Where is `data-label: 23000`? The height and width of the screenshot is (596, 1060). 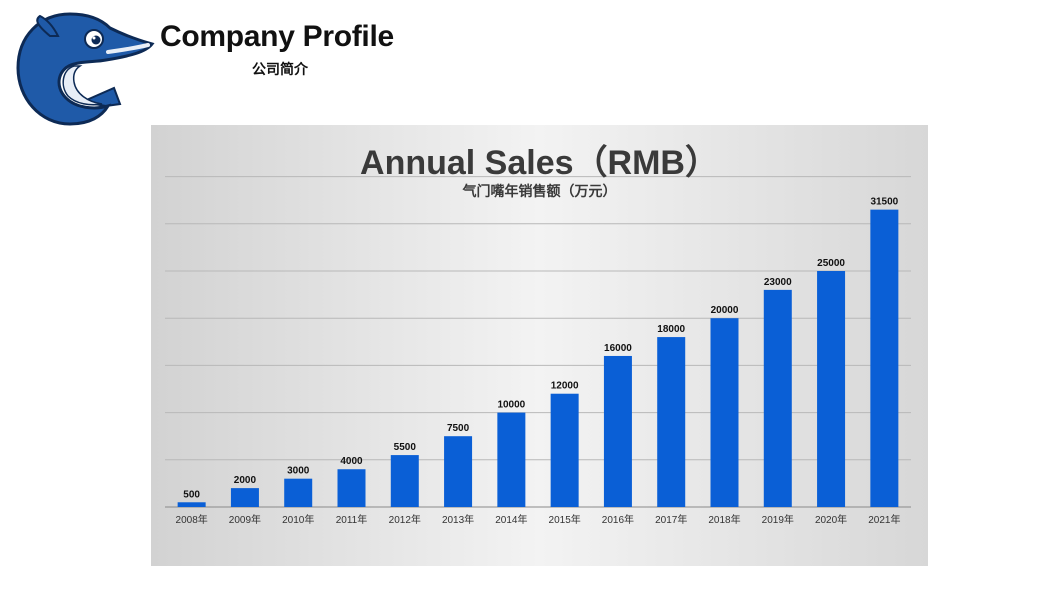
data-label: 23000 is located at coordinates (778, 282).